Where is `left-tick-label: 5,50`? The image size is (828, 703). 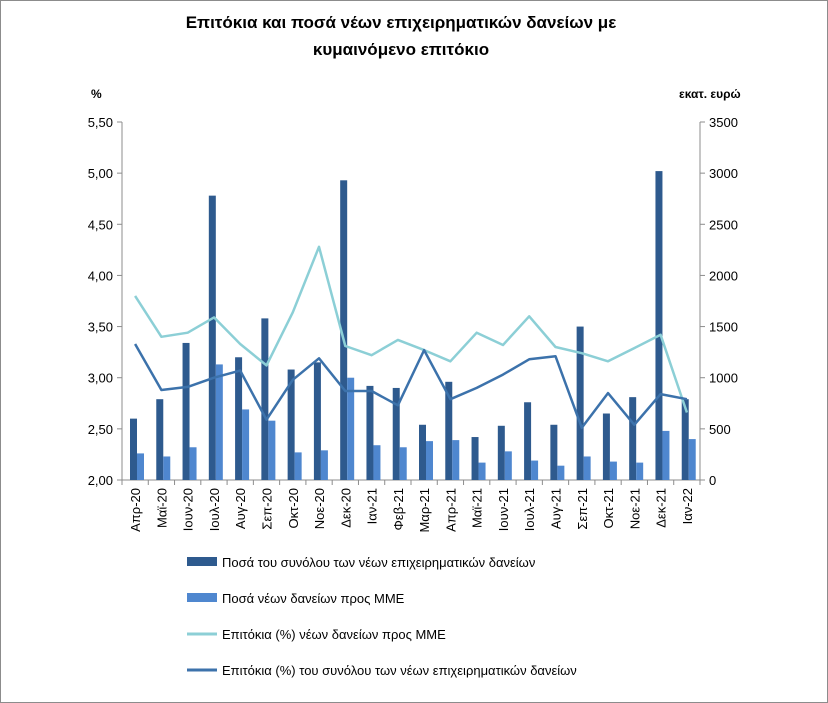
left-tick-label: 5,50 is located at coordinates (100, 122).